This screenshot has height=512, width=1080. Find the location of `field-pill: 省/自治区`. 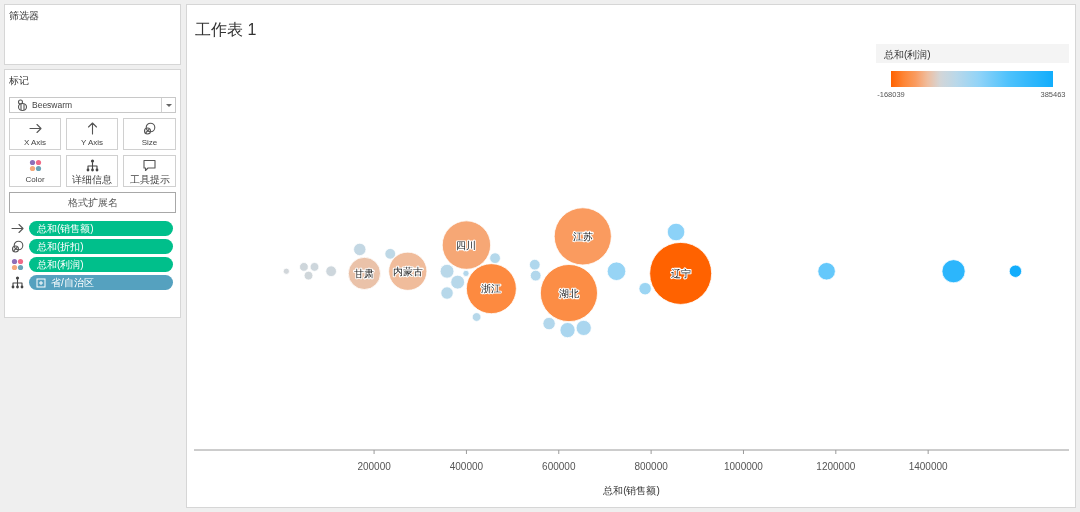

field-pill: 省/自治区 is located at coordinates (101, 282).